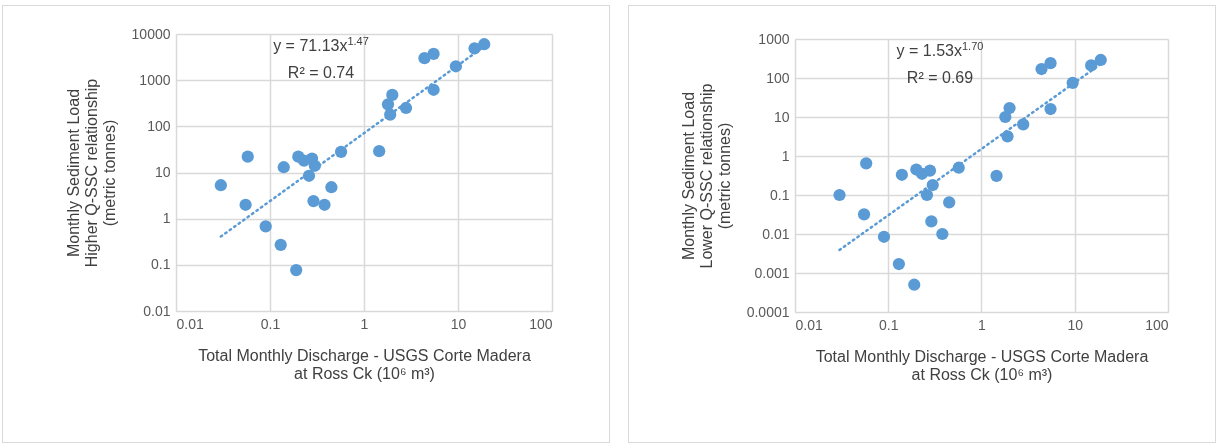 Image resolution: width=1218 pixels, height=448 pixels. I want to click on y-tick-label: 0.001, so click(772, 272).